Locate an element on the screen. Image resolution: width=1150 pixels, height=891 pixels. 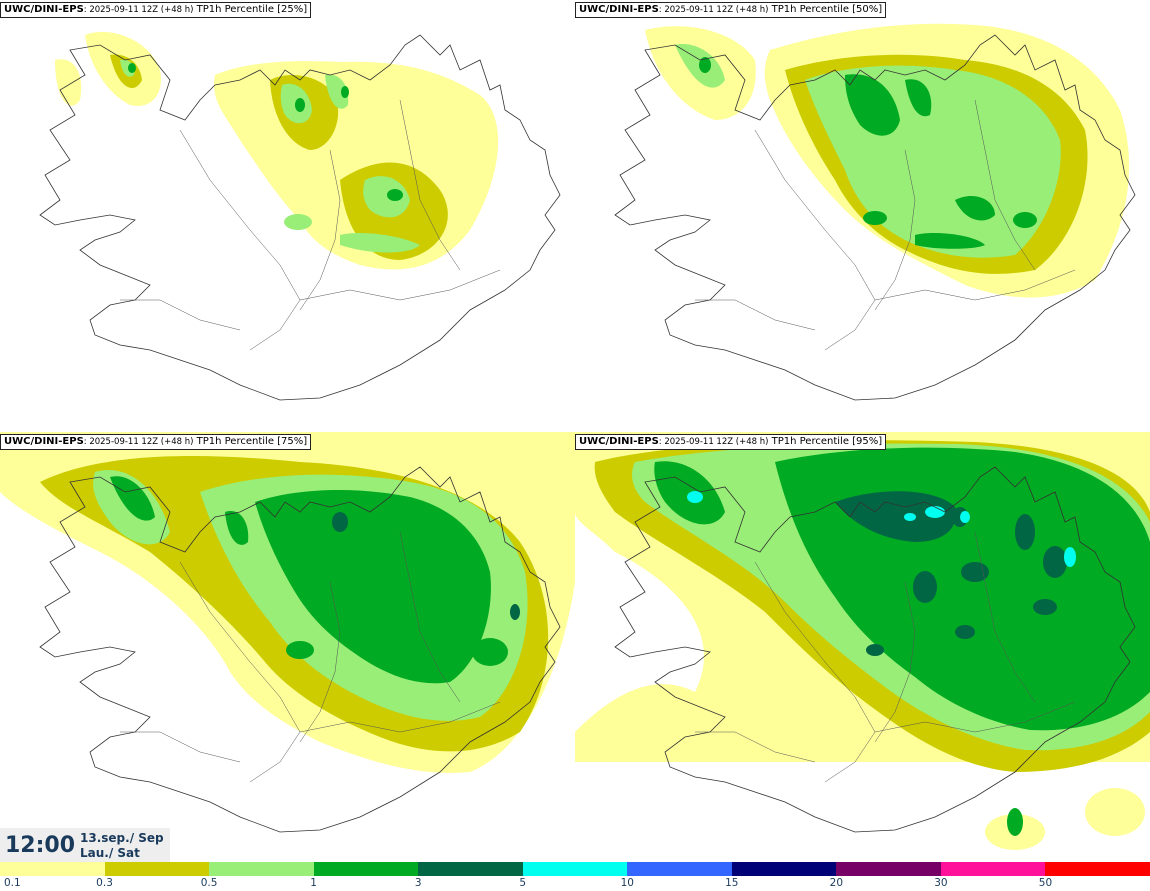
field-name: TP1h Percentile [95%] is located at coordinates (825, 441).